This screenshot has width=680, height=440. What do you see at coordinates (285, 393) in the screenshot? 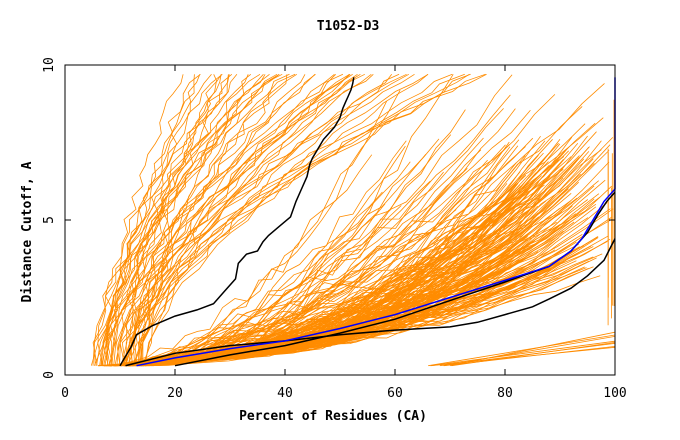
I see `x-tick-label: 40` at bounding box center [285, 393].